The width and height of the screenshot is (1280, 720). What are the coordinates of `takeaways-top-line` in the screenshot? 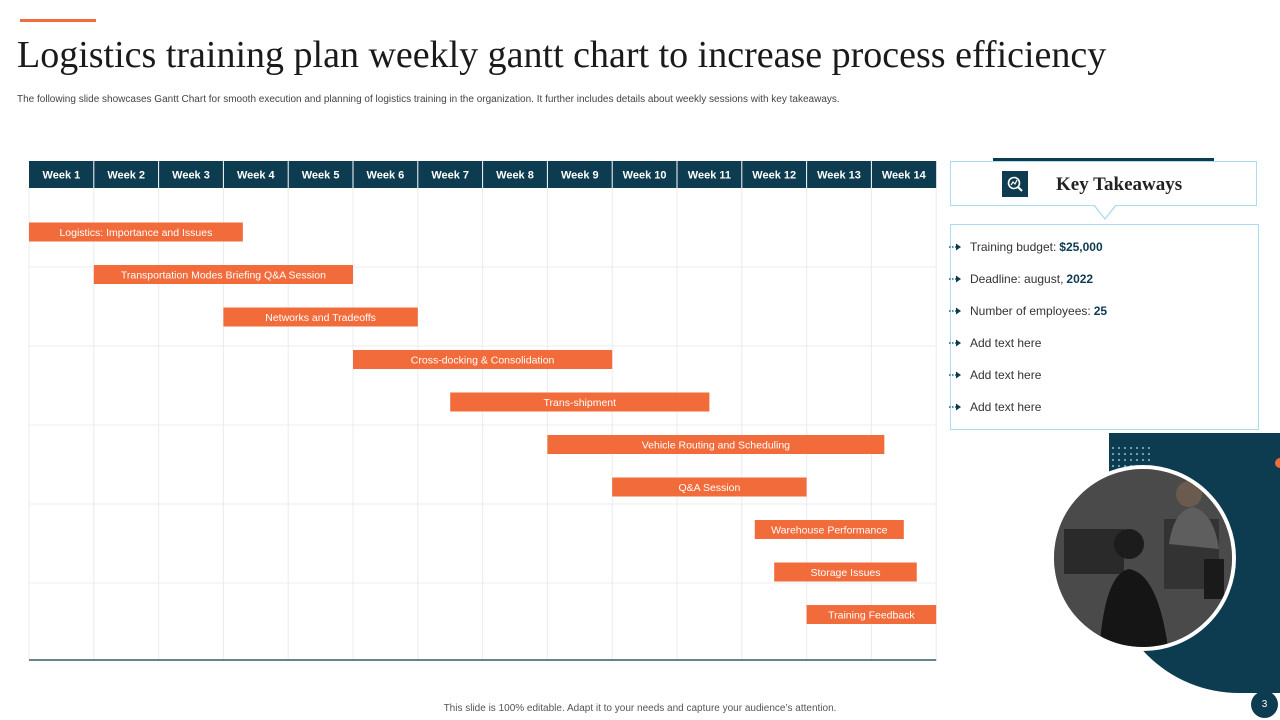 It's located at (1103, 160).